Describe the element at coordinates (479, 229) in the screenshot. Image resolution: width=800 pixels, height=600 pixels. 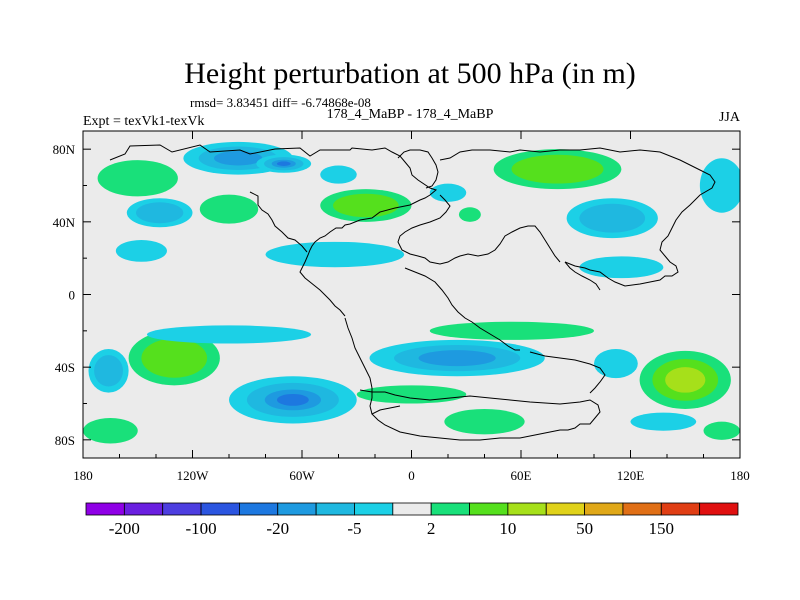
I see `coast-europe` at that location.